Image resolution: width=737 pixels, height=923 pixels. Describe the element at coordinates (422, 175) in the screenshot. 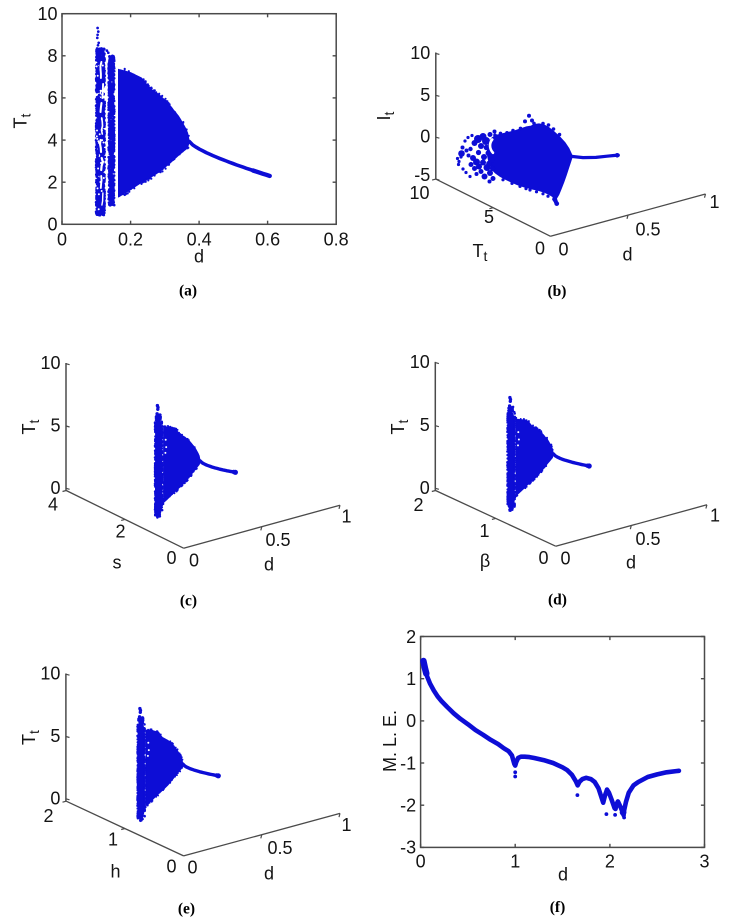

I see `svg-text: -5` at that location.